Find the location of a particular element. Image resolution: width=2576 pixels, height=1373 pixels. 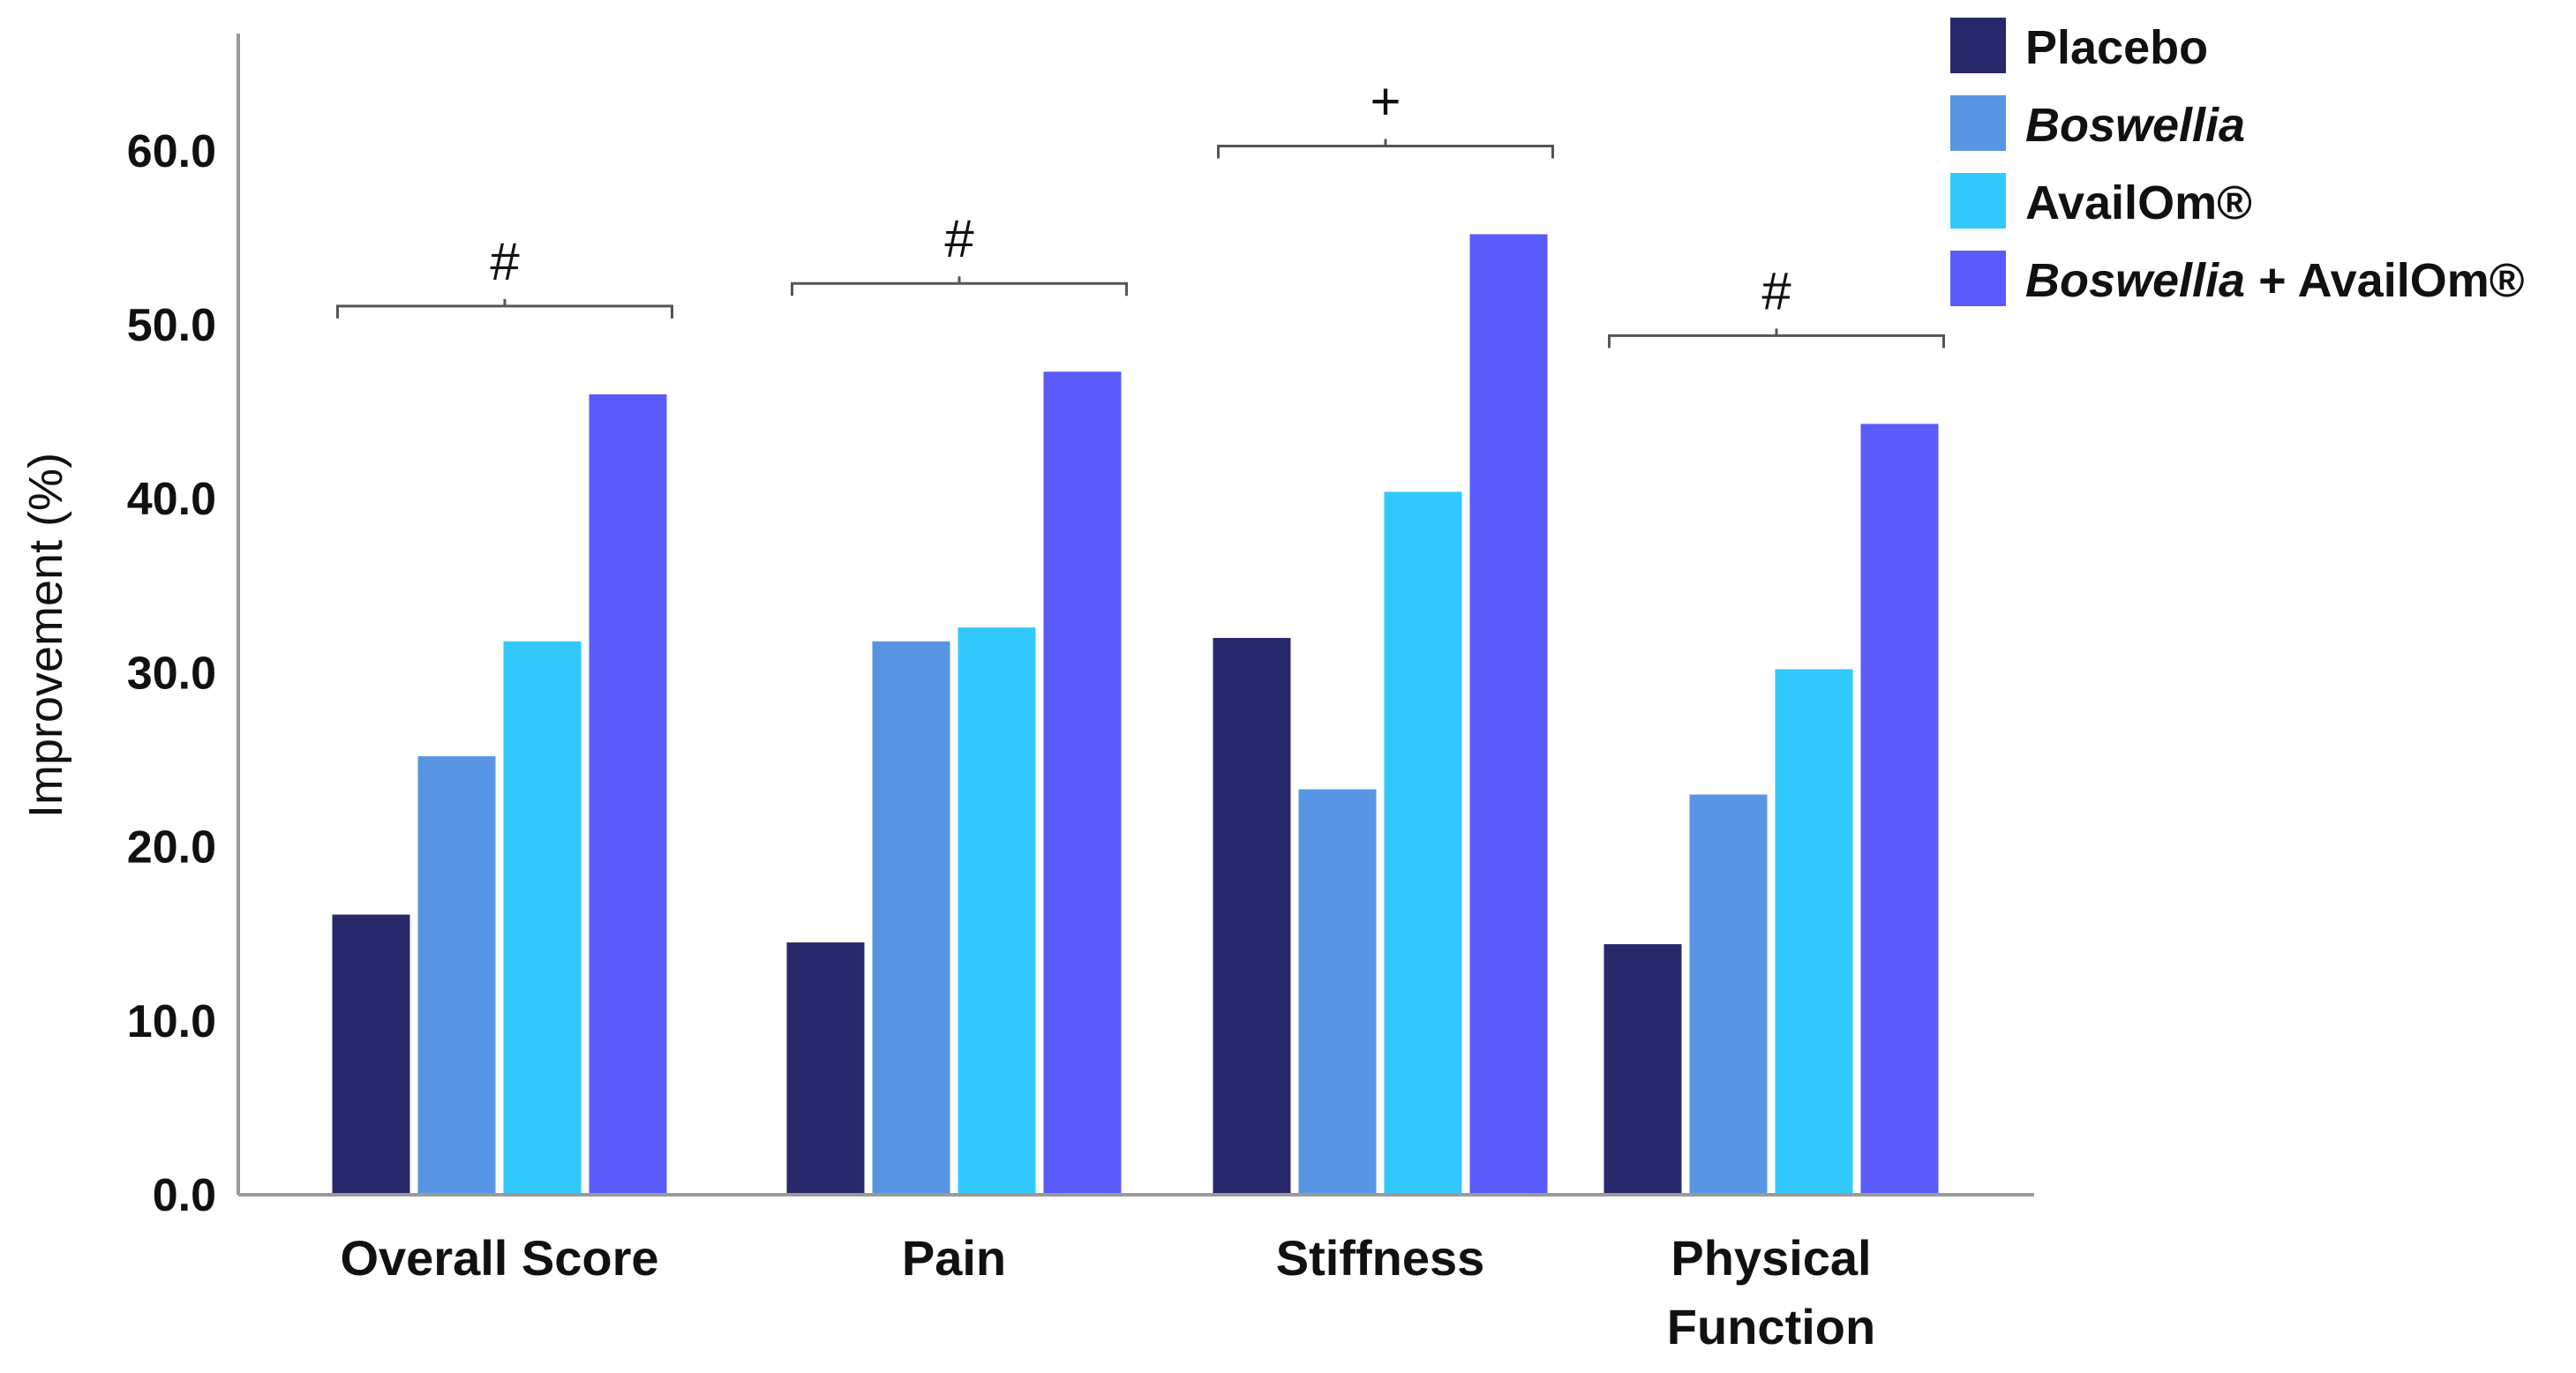

y-tick-label: 30.0 is located at coordinates (171, 673).